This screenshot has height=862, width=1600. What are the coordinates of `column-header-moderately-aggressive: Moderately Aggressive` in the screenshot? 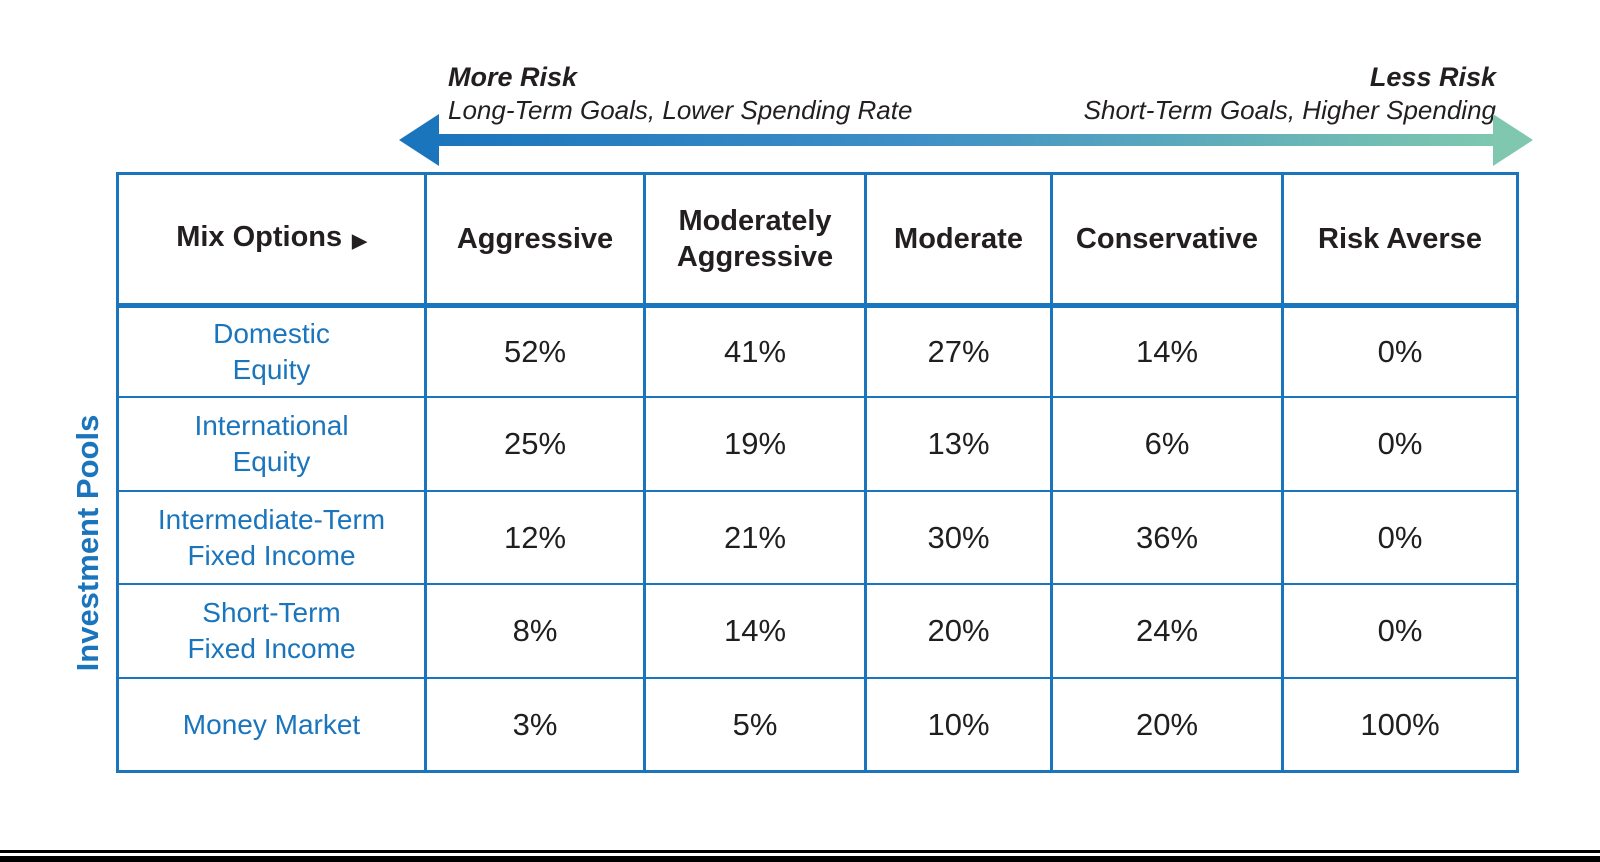 It's located at (756, 239).